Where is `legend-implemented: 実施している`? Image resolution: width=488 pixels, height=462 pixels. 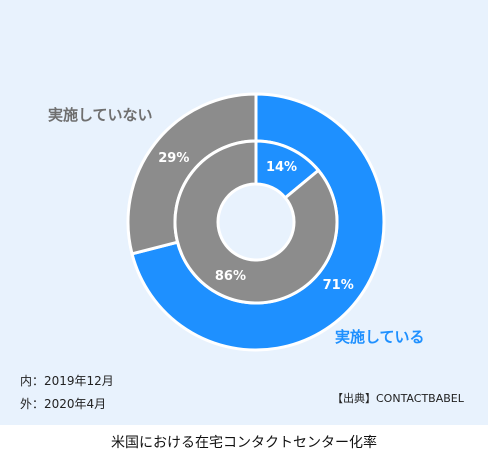 legend-implemented: 実施している is located at coordinates (380, 337).